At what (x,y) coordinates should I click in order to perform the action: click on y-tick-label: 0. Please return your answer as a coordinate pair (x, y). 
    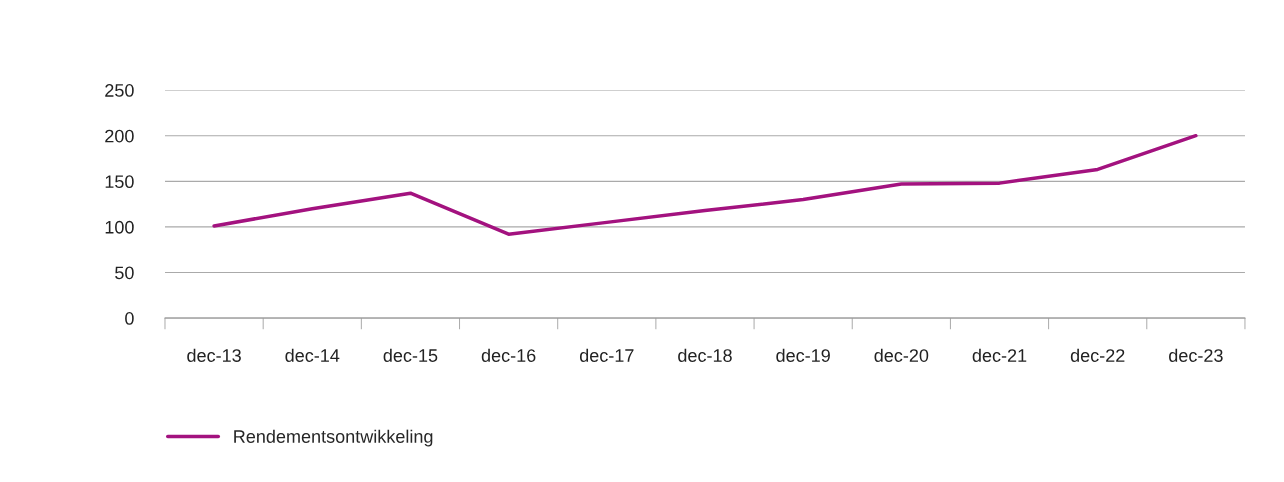
    Looking at the image, I should click on (129, 318).